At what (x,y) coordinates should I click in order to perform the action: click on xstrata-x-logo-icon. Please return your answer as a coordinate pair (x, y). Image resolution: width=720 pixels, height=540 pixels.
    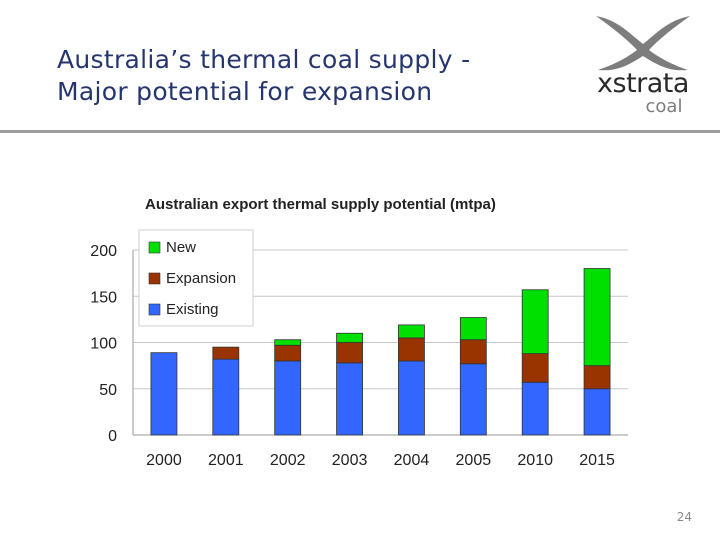
    Looking at the image, I should click on (643, 43).